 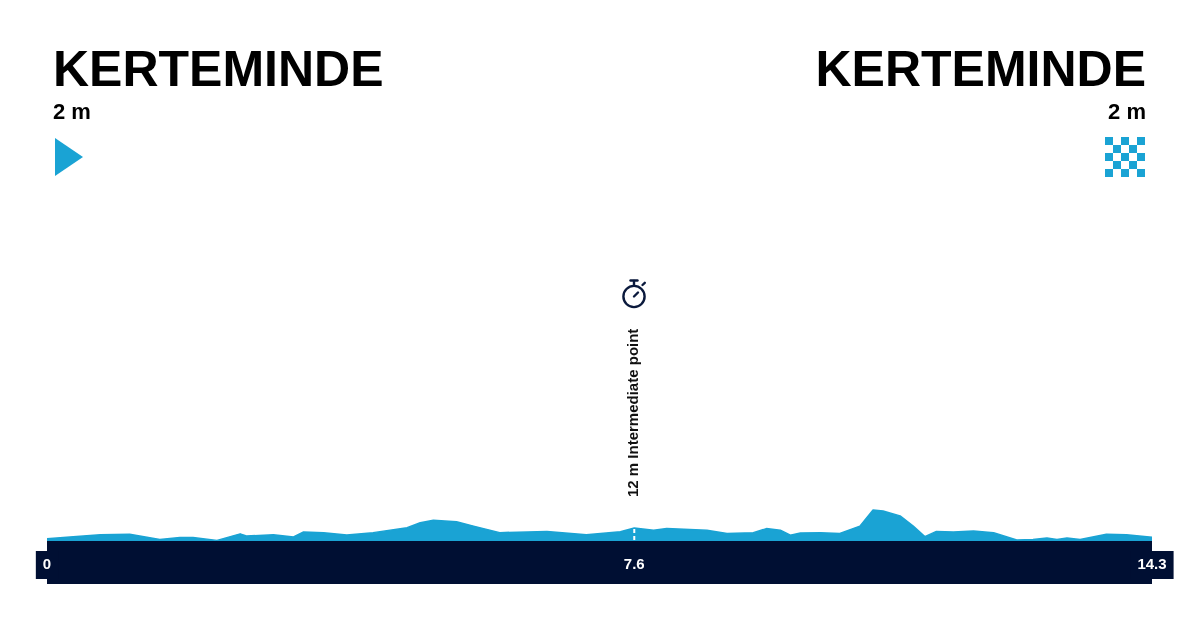 I want to click on x-tick-label: 7.6, so click(x=634, y=564).